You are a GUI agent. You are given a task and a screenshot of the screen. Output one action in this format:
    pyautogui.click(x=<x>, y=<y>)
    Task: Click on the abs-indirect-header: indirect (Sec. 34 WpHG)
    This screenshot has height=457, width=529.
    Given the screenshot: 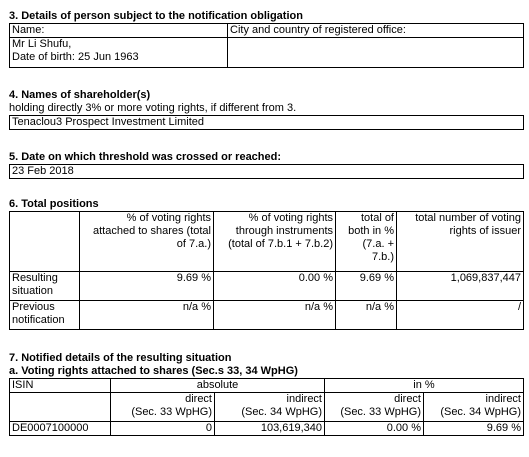 What is the action you would take?
    pyautogui.click(x=269, y=407)
    